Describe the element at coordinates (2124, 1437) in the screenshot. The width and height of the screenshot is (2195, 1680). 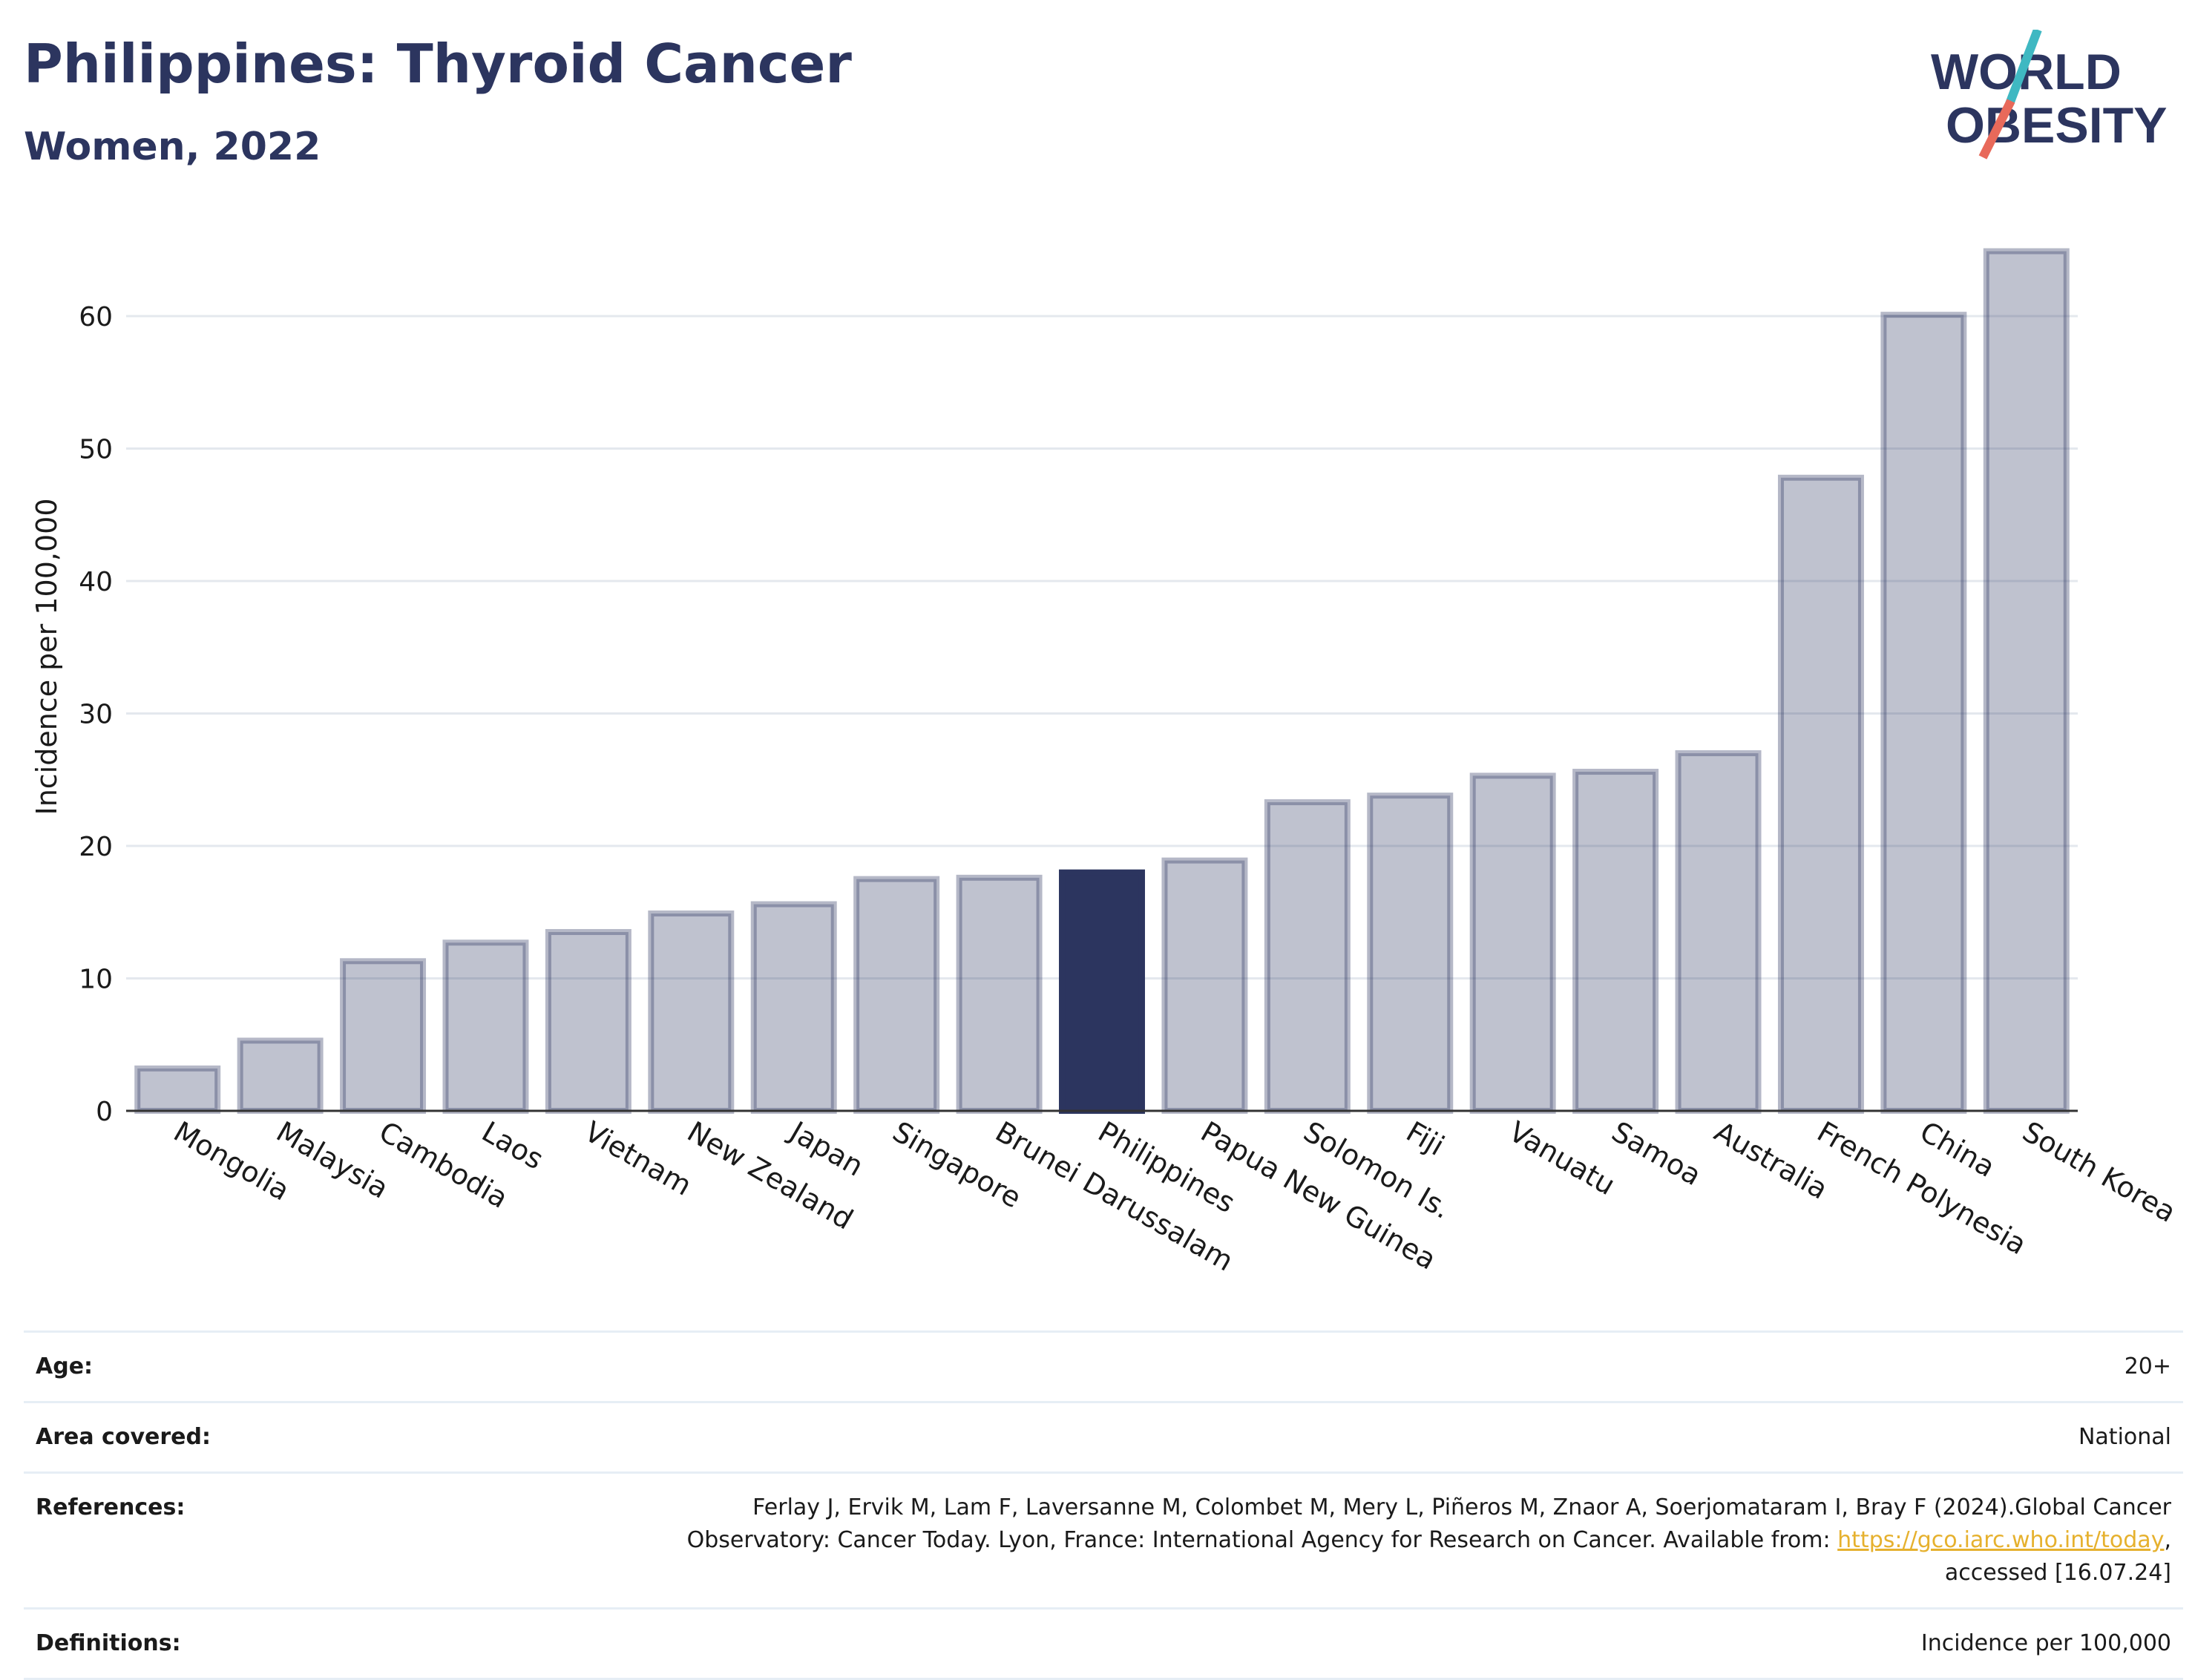
I see `meta-value-area: National` at that location.